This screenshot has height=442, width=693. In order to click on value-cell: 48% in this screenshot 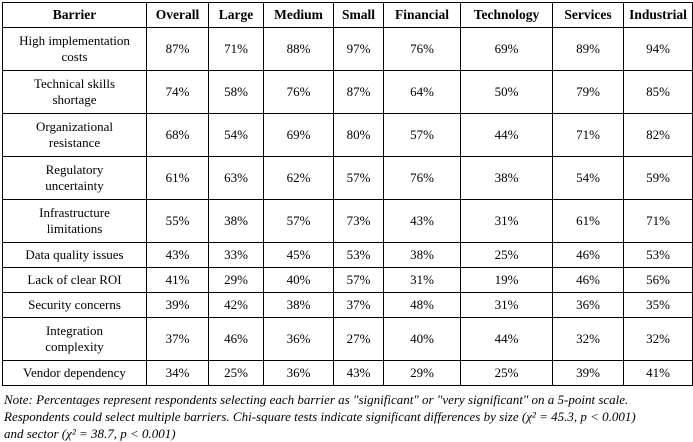, I will do `click(422, 305)`.